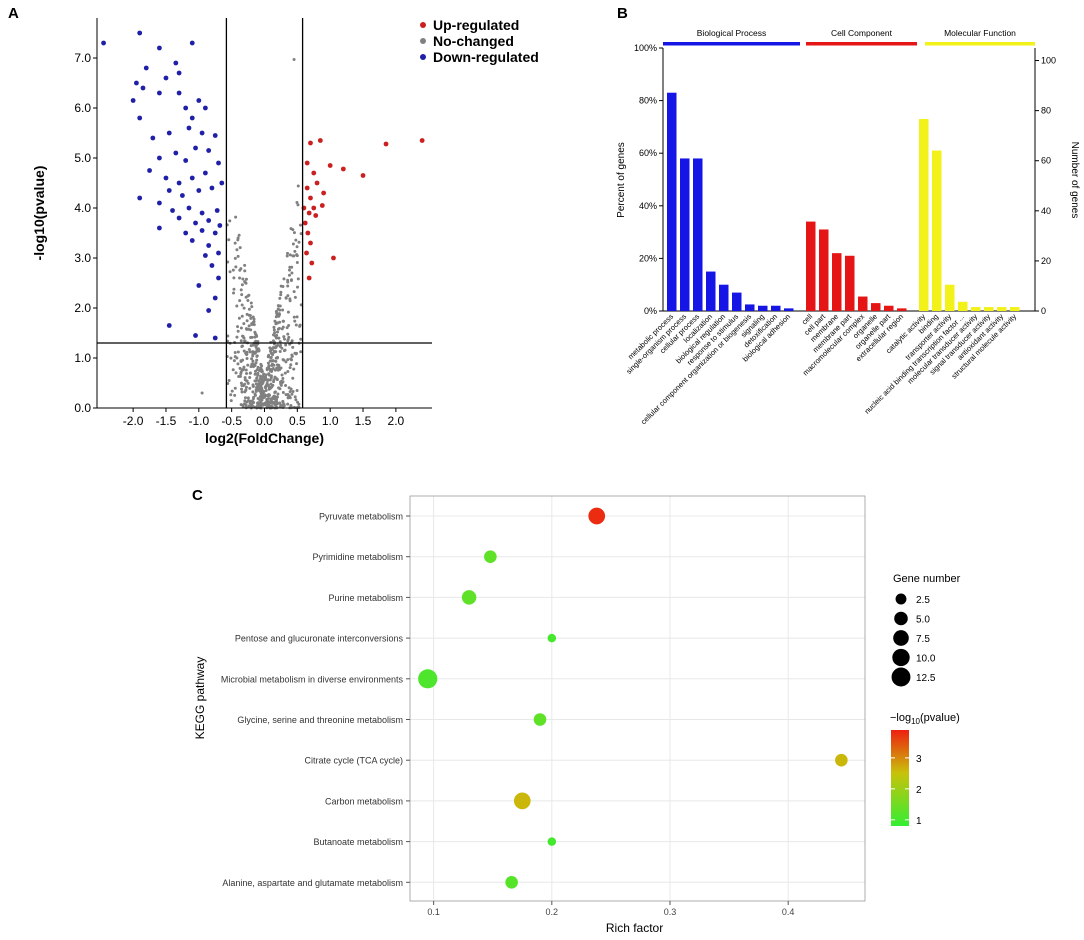 This screenshot has width=1084, height=940. What do you see at coordinates (264, 421) in the screenshot?
I see `x-tick-label: 0.0` at bounding box center [264, 421].